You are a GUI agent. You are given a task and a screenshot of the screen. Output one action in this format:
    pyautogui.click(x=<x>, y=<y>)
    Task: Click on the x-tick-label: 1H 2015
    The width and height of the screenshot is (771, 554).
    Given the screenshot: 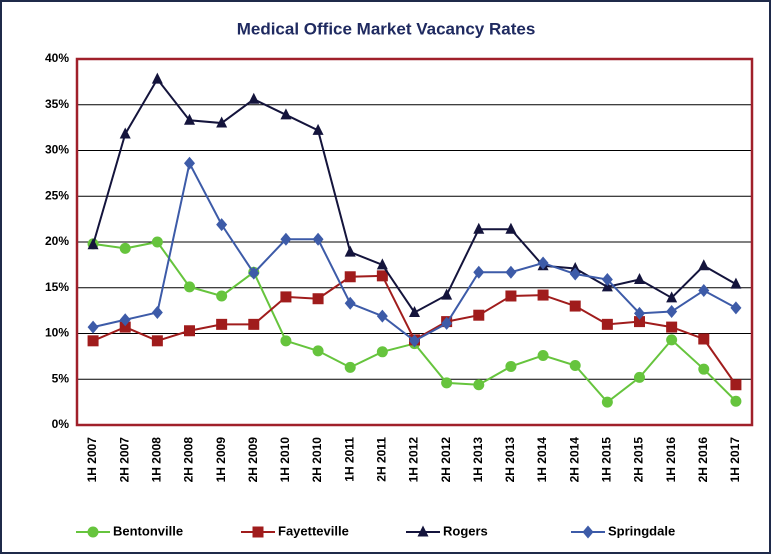 What is the action you would take?
    pyautogui.click(x=607, y=460)
    